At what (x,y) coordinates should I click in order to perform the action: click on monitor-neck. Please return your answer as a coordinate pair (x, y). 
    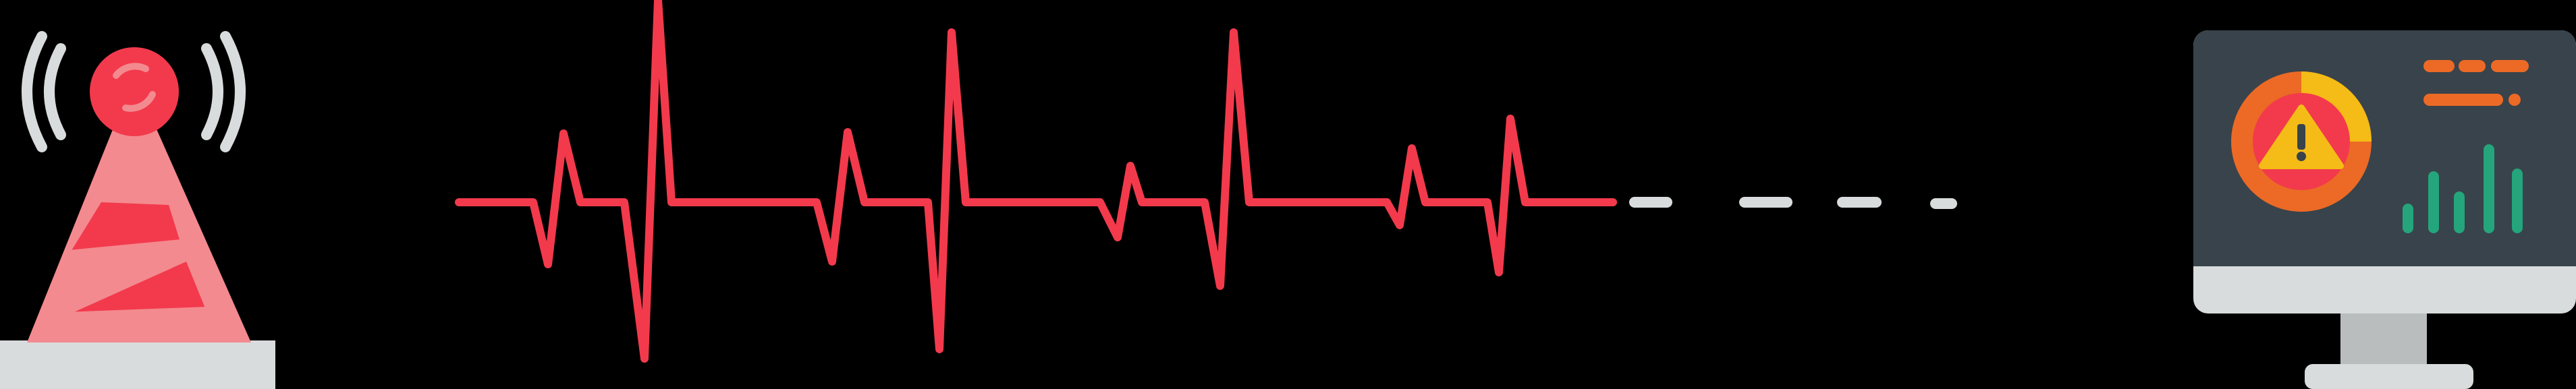
    Looking at the image, I should click on (2383, 337).